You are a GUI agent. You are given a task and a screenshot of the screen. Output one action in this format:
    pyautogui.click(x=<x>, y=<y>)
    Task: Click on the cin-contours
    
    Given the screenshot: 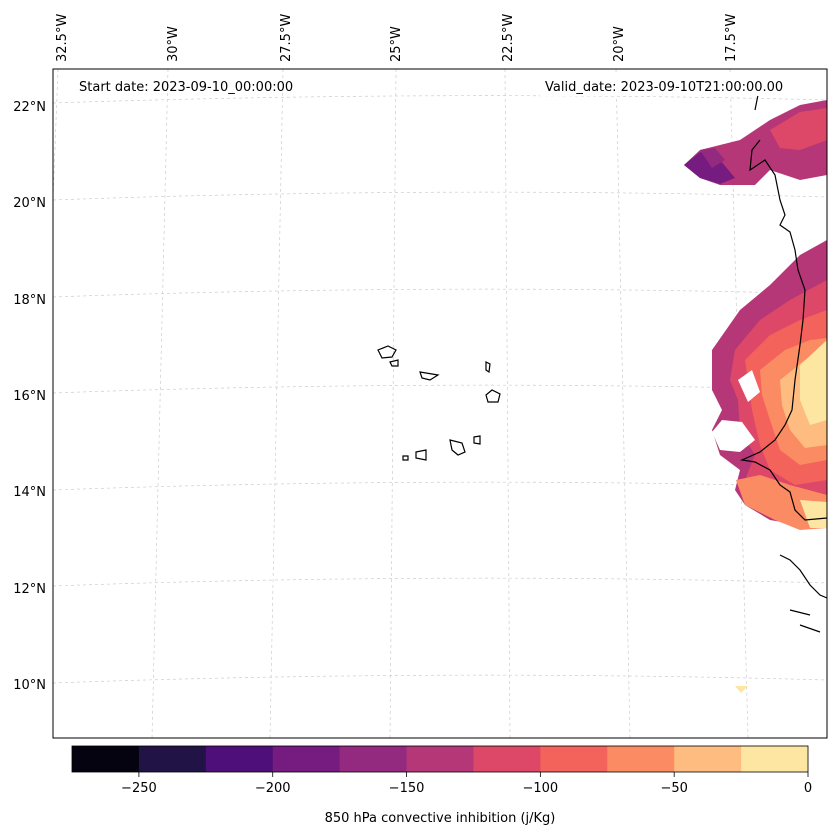 What is the action you would take?
    pyautogui.click(x=755, y=396)
    